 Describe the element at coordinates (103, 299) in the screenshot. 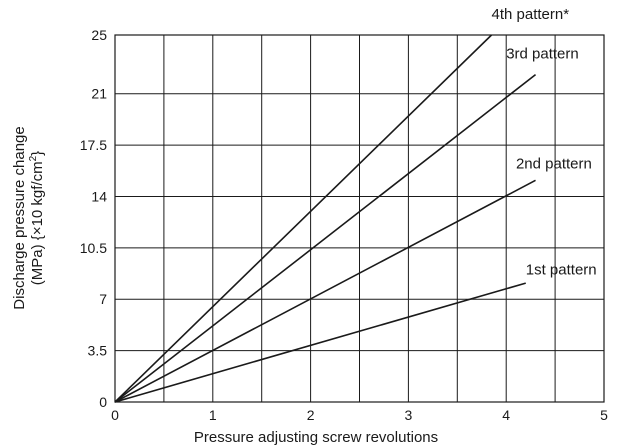

I see `y-tick-label: 7` at that location.